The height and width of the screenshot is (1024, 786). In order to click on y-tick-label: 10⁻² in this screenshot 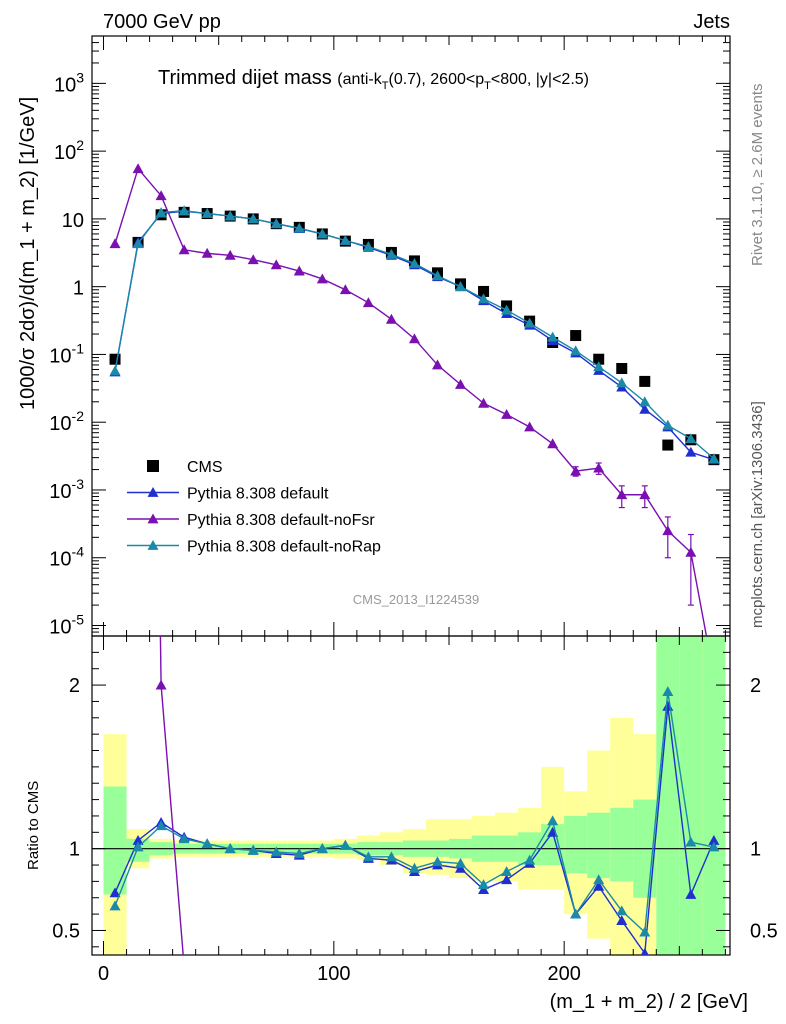, I will do `click(66, 421)`.